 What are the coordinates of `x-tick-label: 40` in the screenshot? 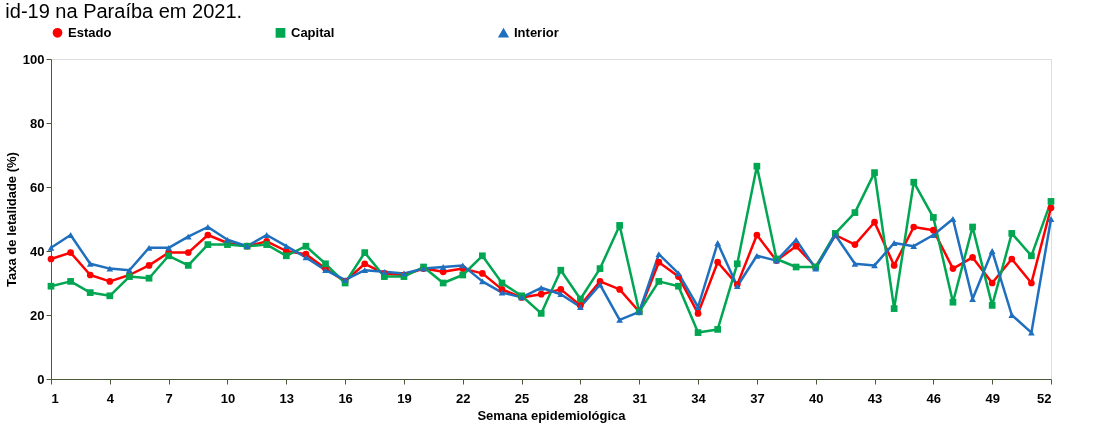 It's located at (816, 398).